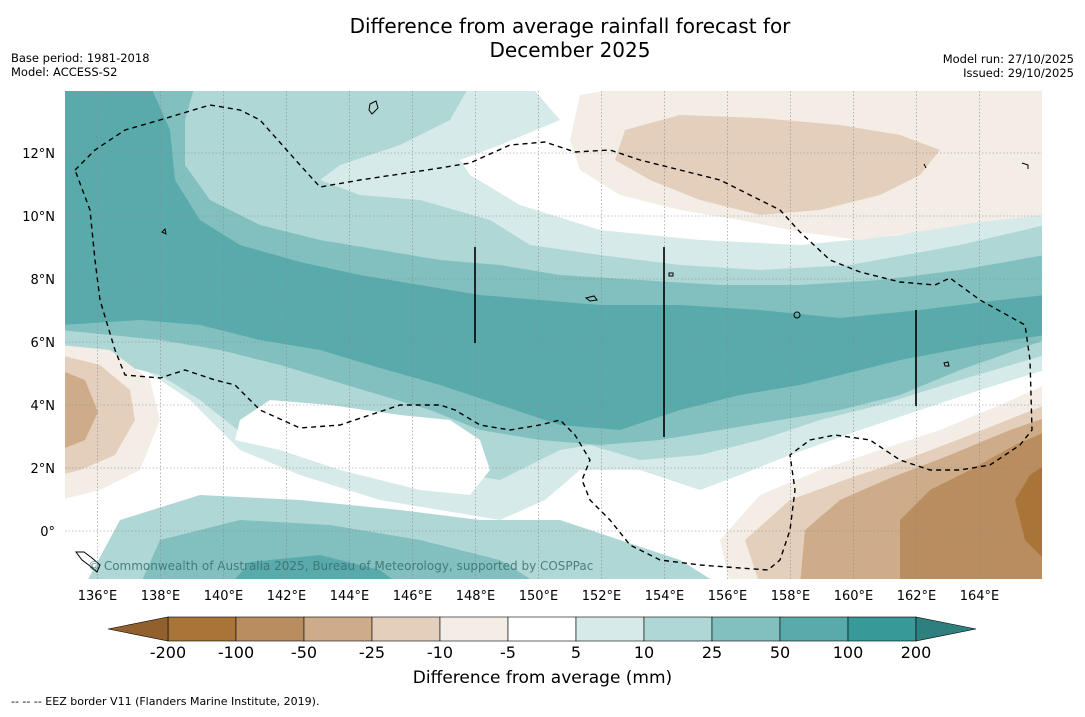 Image resolution: width=1085 pixels, height=717 pixels. Describe the element at coordinates (38, 154) in the screenshot. I see `lat-tick-label: 12°N` at that location.